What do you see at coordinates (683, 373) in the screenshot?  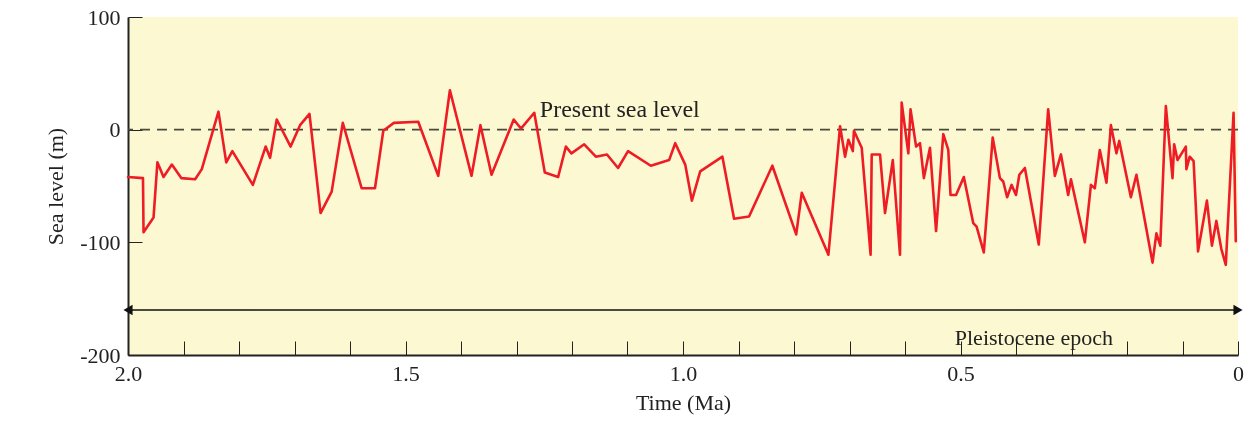 I see `x-tick-label: 1.0` at bounding box center [683, 373].